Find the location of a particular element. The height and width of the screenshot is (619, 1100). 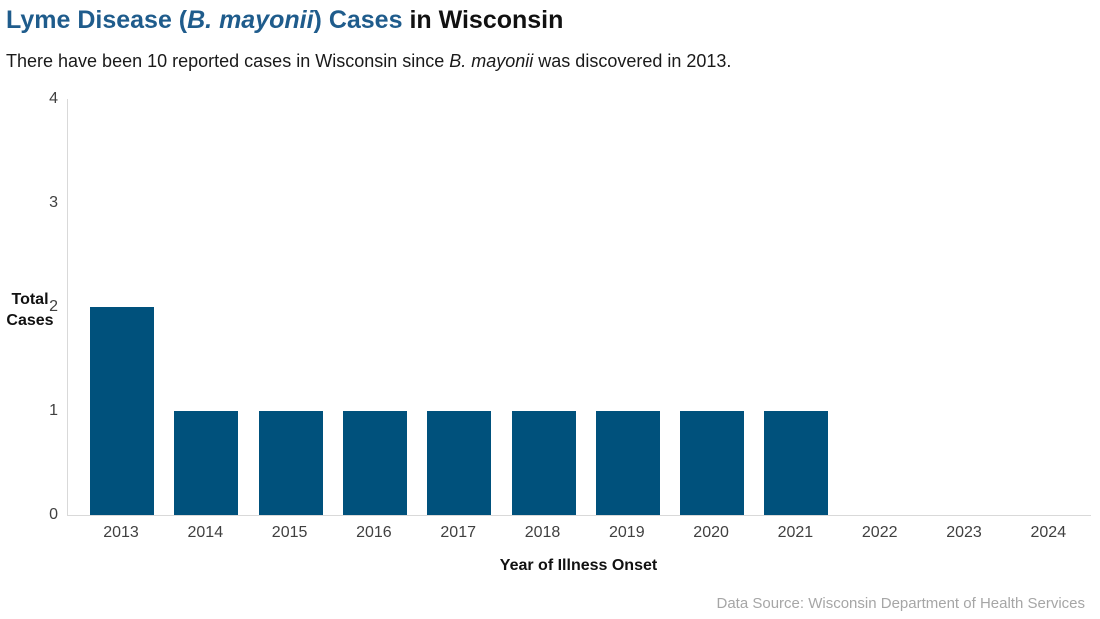

bar-2016 is located at coordinates (374, 463).